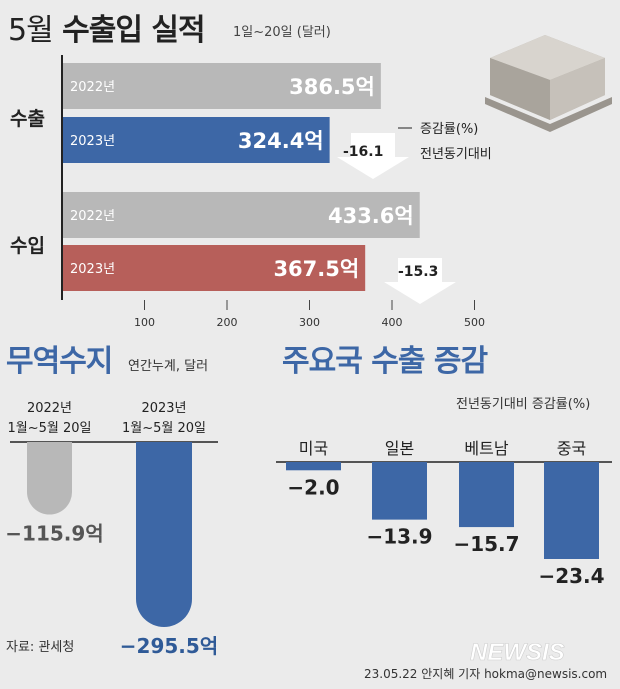 The height and width of the screenshot is (689, 620). What do you see at coordinates (31, 30) in the screenshot?
I see `title-month: 5월` at bounding box center [31, 30].